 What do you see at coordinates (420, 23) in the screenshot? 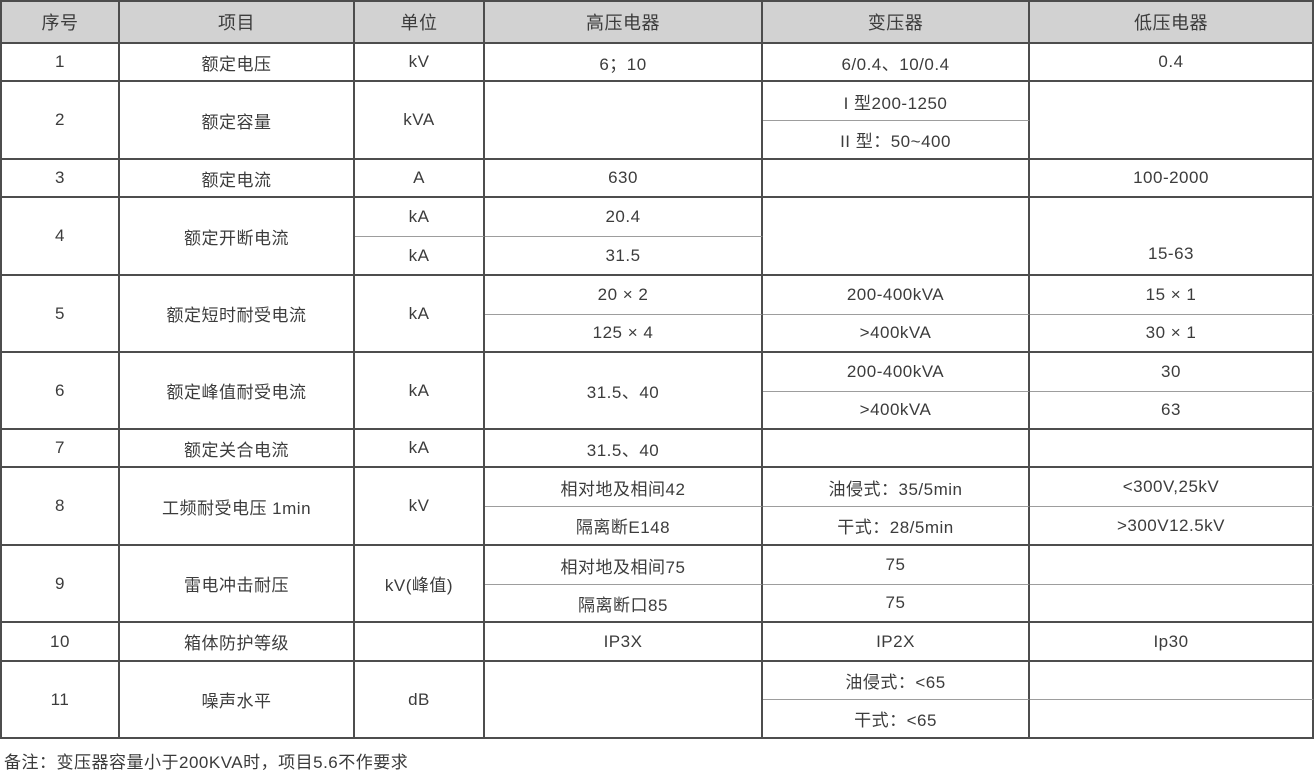
I see `header-unit: 单位` at bounding box center [420, 23].